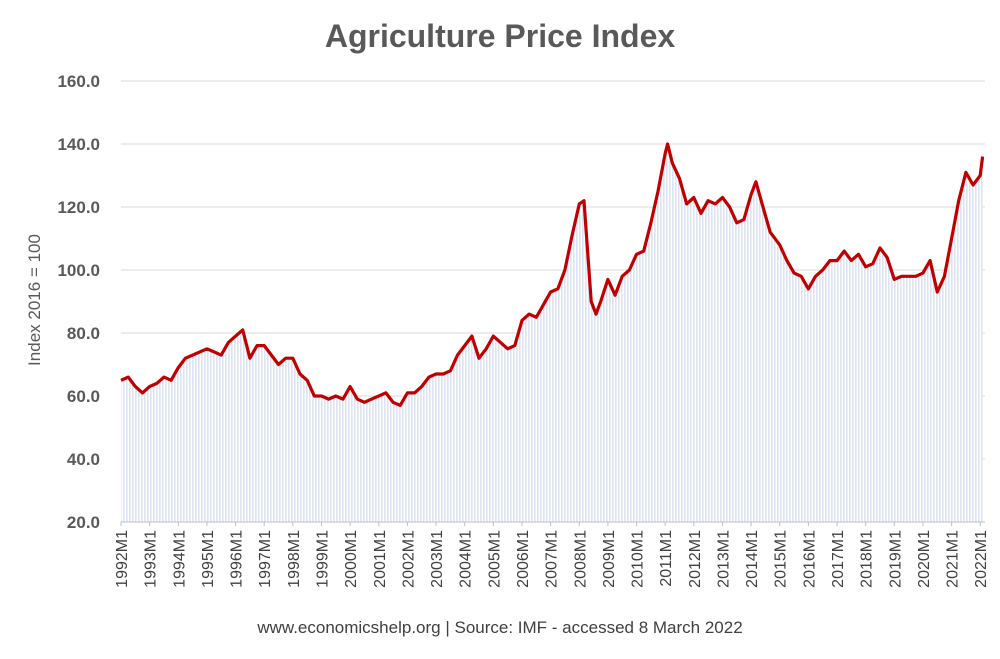 Image resolution: width=1000 pixels, height=659 pixels. What do you see at coordinates (34, 300) in the screenshot?
I see `y-axis-label: Index 2016 = 100` at bounding box center [34, 300].